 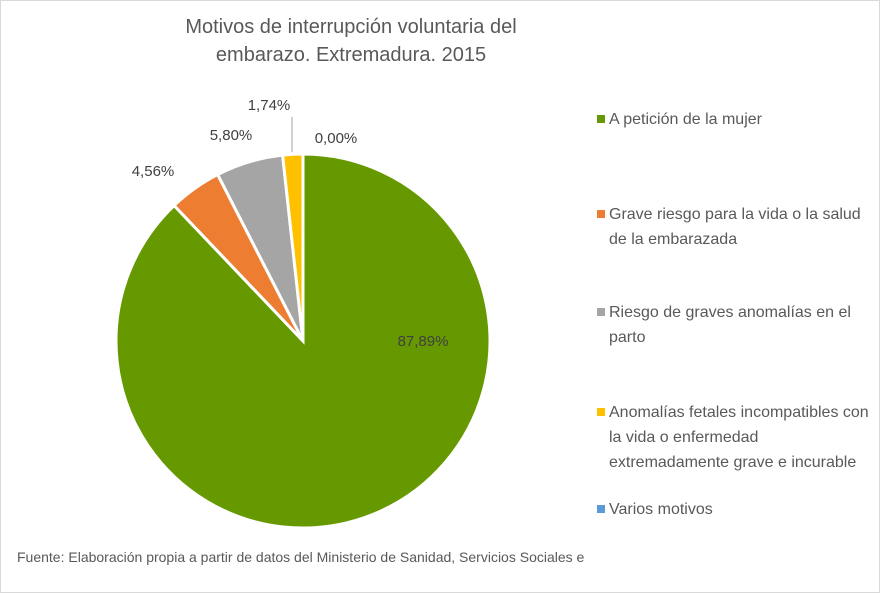 I want to click on data-label: 0,00%, so click(x=336, y=138).